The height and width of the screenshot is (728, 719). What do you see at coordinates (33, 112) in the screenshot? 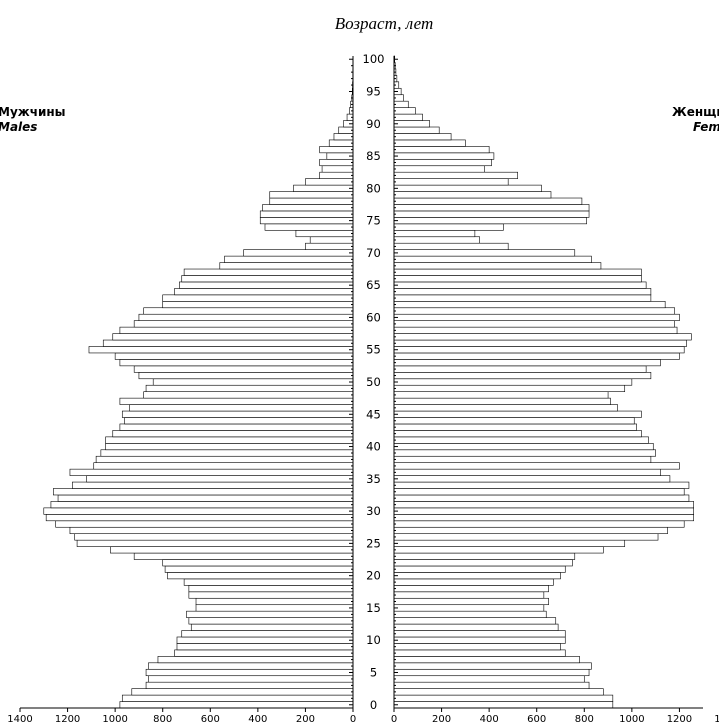
I see `legend-male-label: Мужчины` at bounding box center [33, 112].